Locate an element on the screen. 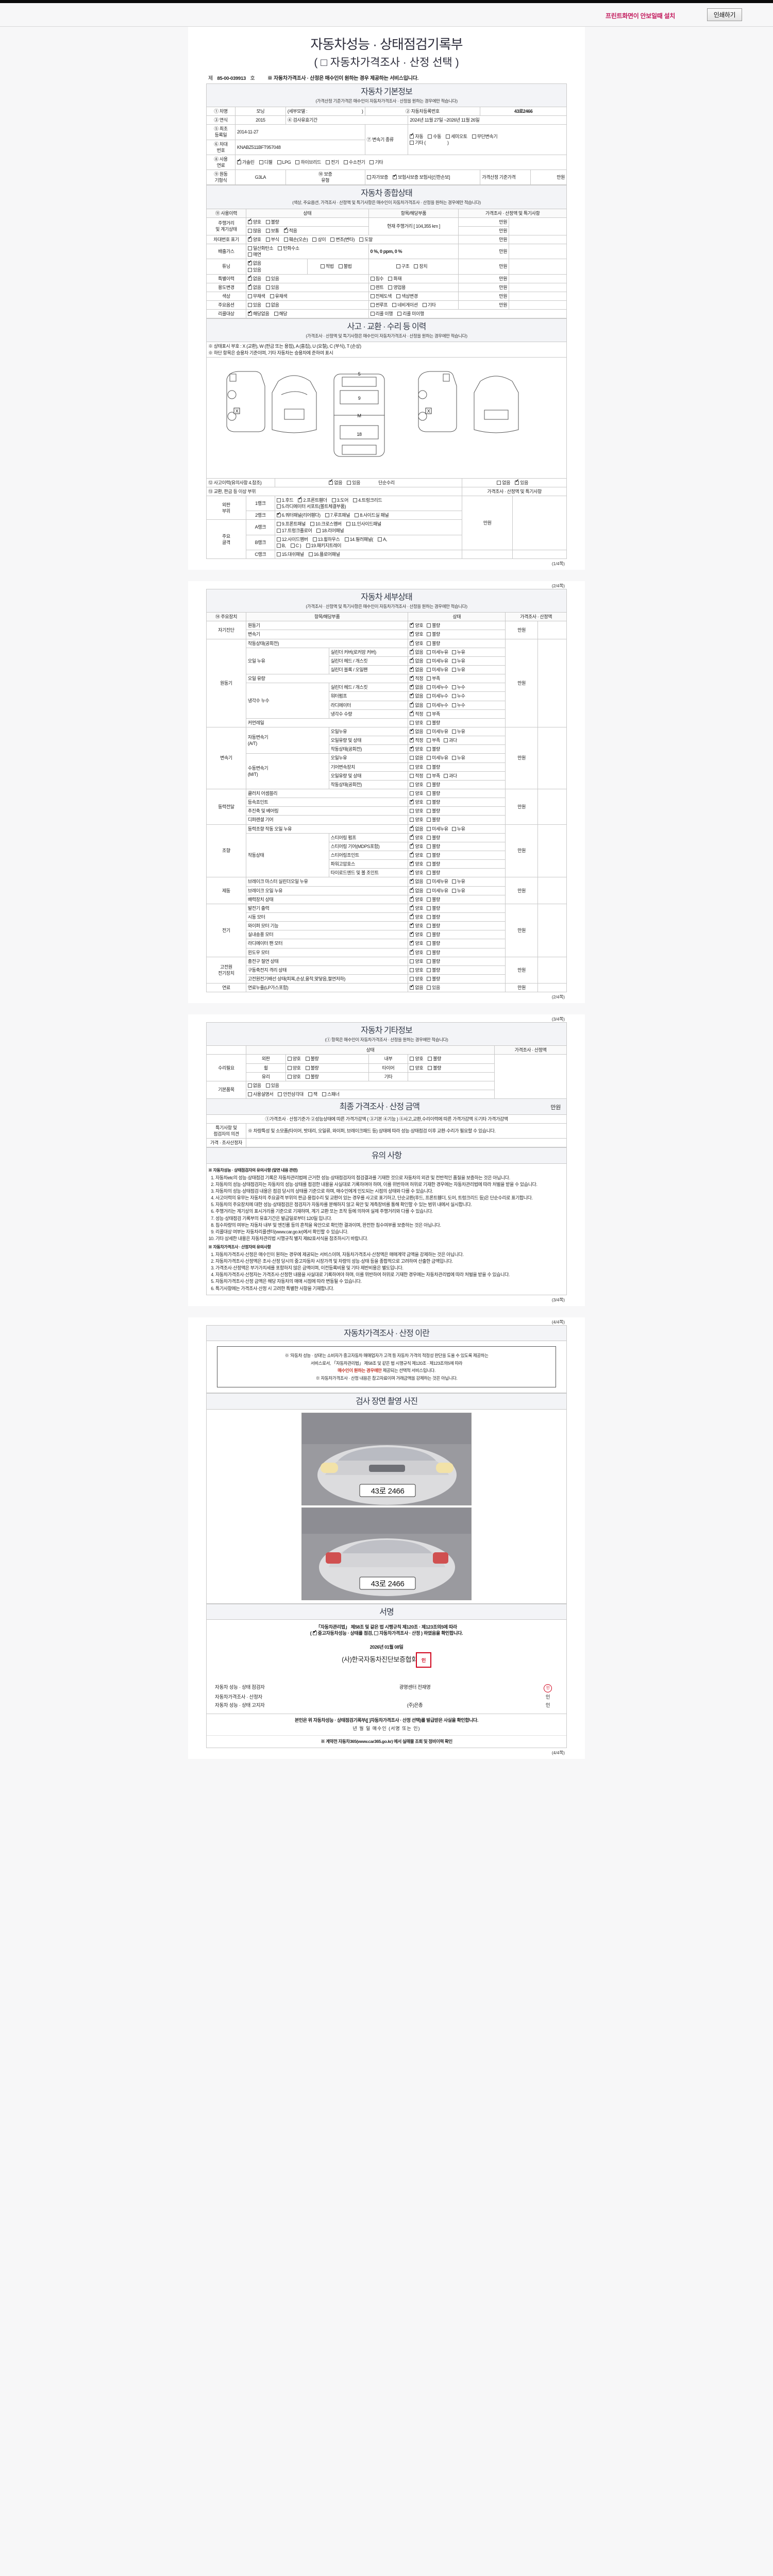 The height and width of the screenshot is (2576, 773). detail-6-5-opt-0: 양호 is located at coordinates (417, 952).